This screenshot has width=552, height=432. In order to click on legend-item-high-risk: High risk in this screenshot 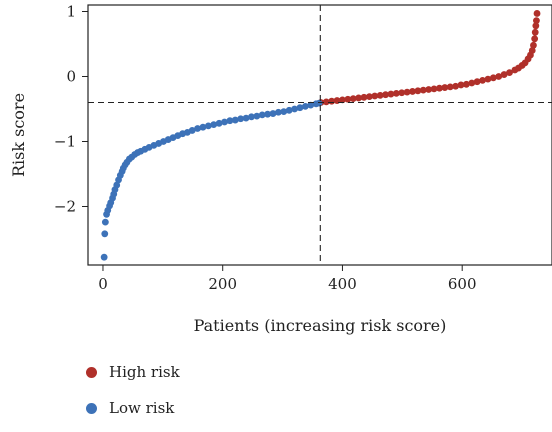, I will do `click(133, 372)`.